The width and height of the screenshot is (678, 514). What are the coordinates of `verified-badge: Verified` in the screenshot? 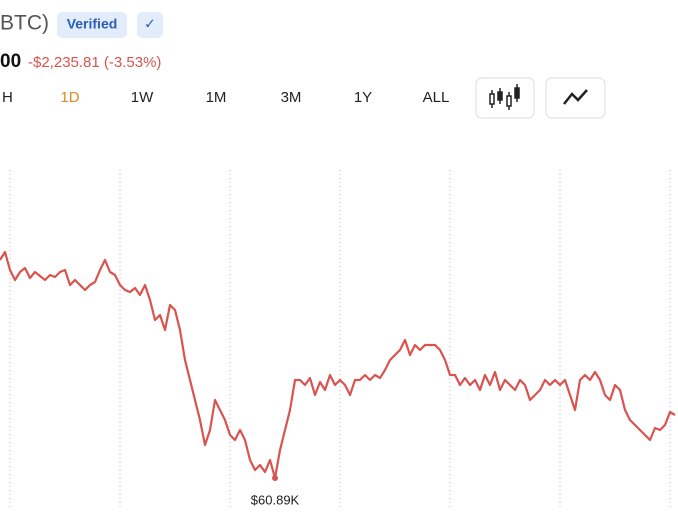 It's located at (92, 24).